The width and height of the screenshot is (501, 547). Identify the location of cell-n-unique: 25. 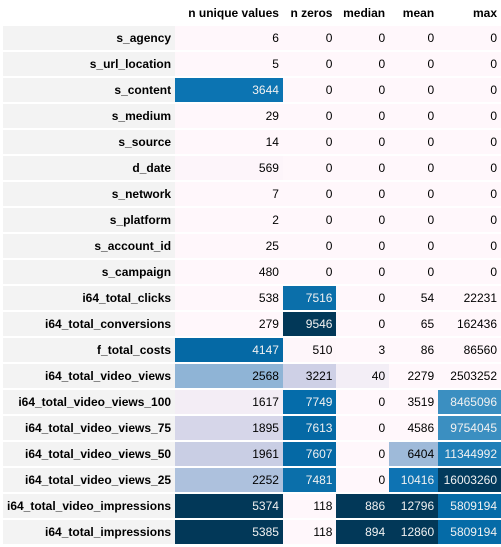
(229, 247).